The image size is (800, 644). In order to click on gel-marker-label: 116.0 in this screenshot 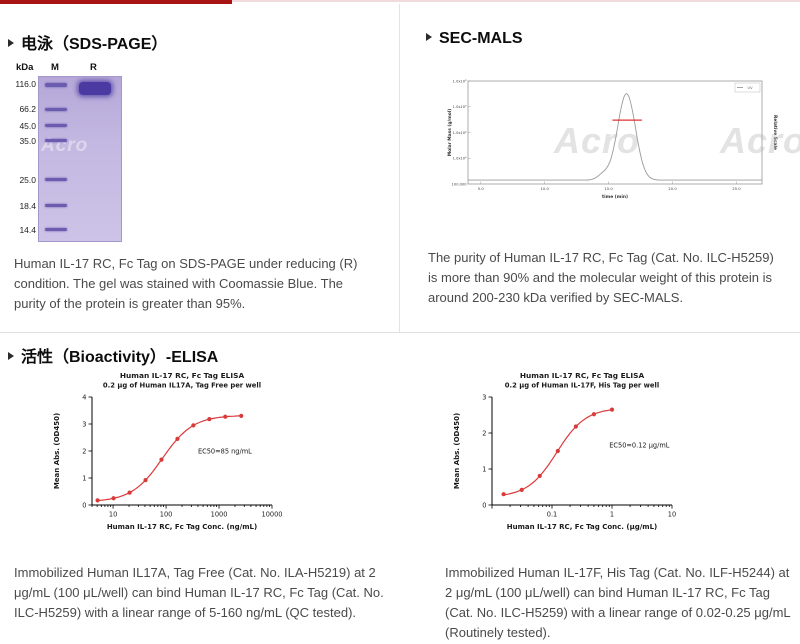, I will do `click(25, 84)`.